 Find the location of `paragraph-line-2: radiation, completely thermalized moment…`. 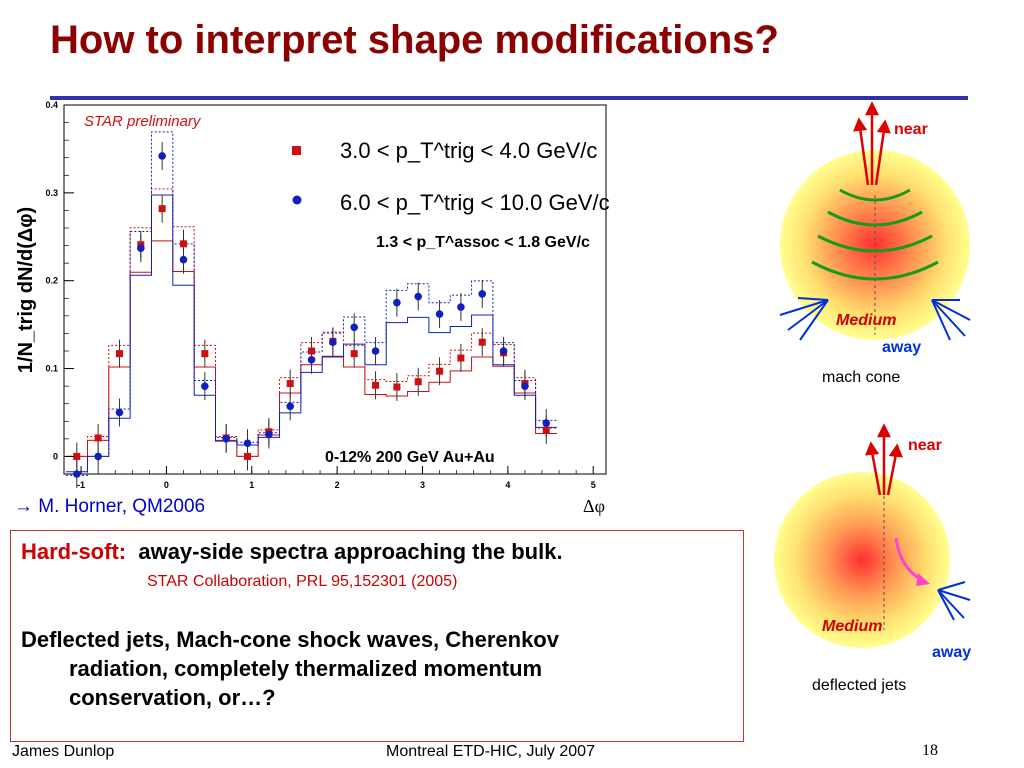

paragraph-line-2: radiation, completely thermalized moment… is located at coordinates (306, 668).